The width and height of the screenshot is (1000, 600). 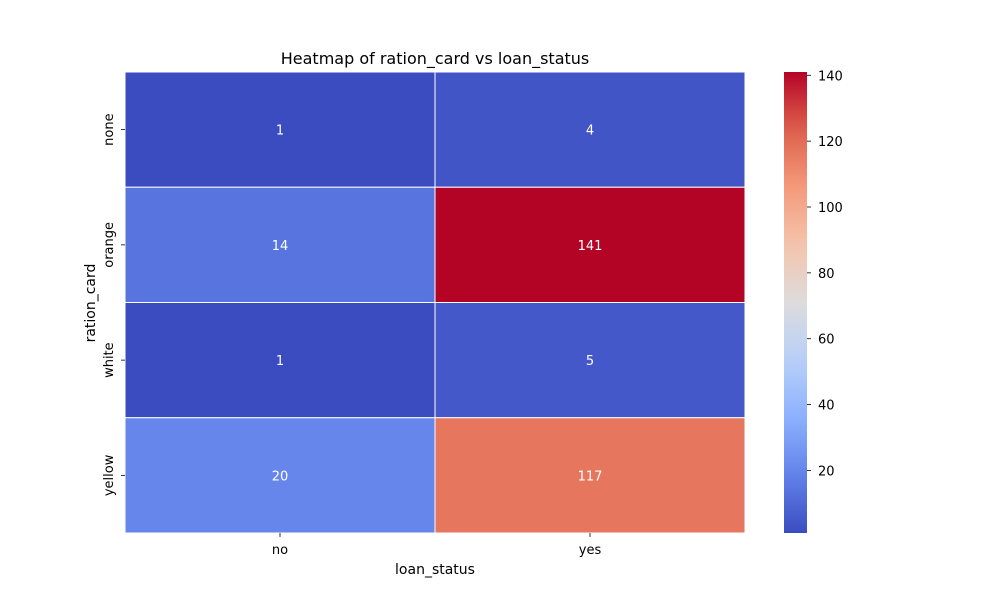 What do you see at coordinates (826, 406) in the screenshot?
I see `colorbar-tick-label: 40` at bounding box center [826, 406].